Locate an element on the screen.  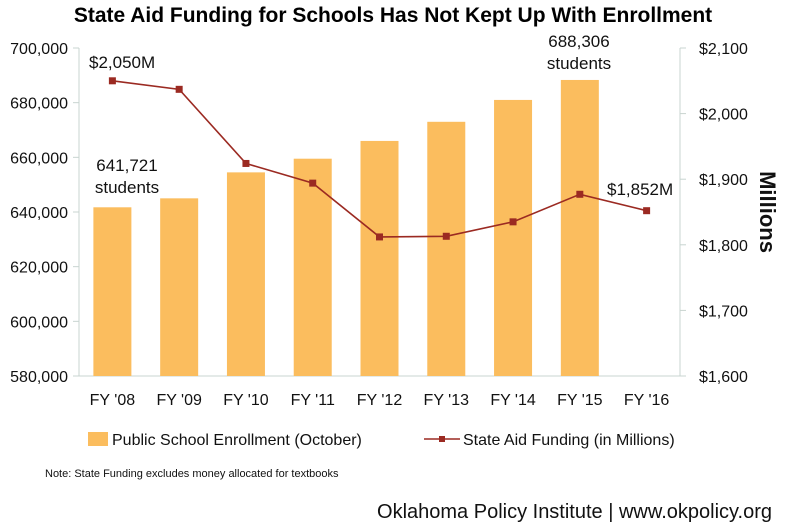
left-tick-label: 700,000 is located at coordinates (39, 49).